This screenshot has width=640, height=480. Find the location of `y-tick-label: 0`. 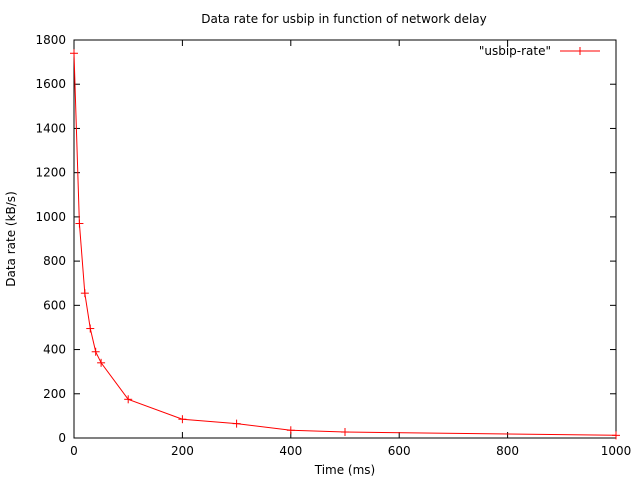

y-tick-label: 0 is located at coordinates (62, 438).